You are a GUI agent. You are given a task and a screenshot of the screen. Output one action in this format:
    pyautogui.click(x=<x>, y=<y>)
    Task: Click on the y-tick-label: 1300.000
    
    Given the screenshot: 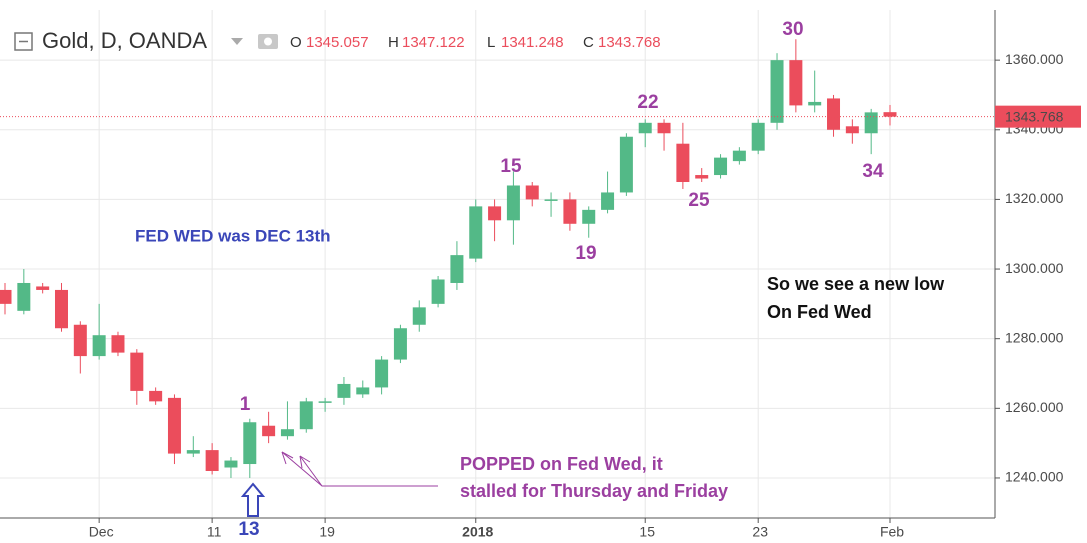 What is the action you would take?
    pyautogui.click(x=1034, y=268)
    